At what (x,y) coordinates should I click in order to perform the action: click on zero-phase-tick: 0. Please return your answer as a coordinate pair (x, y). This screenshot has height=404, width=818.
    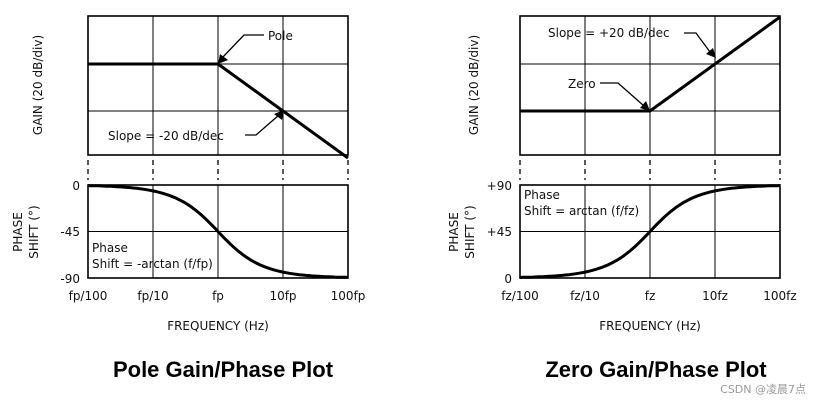
    Looking at the image, I should click on (508, 279).